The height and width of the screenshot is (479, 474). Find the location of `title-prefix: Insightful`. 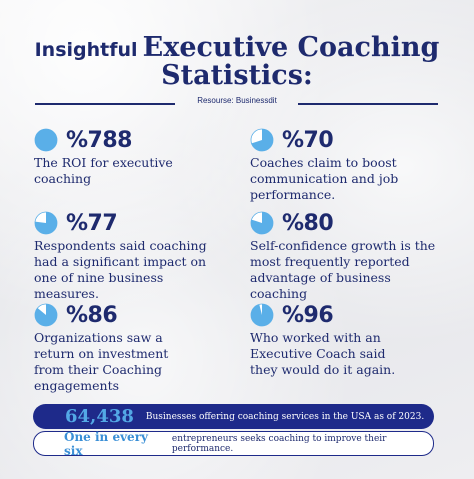

title-prefix: Insightful is located at coordinates (86, 50).